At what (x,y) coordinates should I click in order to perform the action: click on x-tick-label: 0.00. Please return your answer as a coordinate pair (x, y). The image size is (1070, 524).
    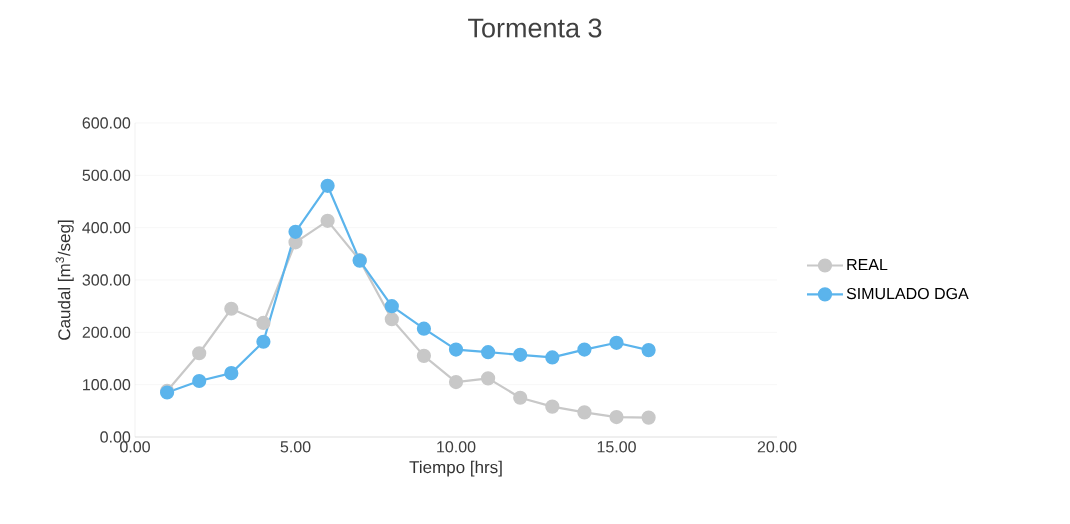
    Looking at the image, I should click on (135, 447).